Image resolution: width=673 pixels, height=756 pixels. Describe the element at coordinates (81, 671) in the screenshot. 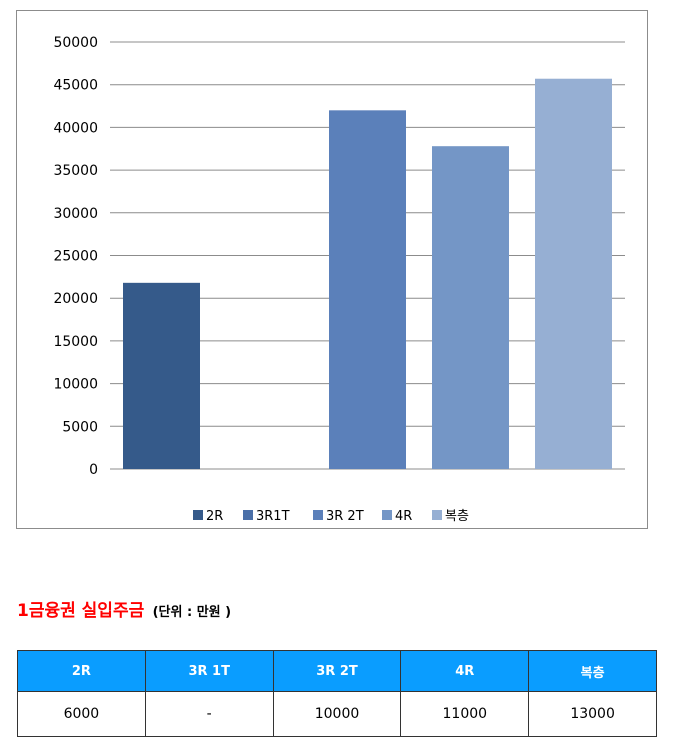

I see `header-cell-2r: 2R` at that location.